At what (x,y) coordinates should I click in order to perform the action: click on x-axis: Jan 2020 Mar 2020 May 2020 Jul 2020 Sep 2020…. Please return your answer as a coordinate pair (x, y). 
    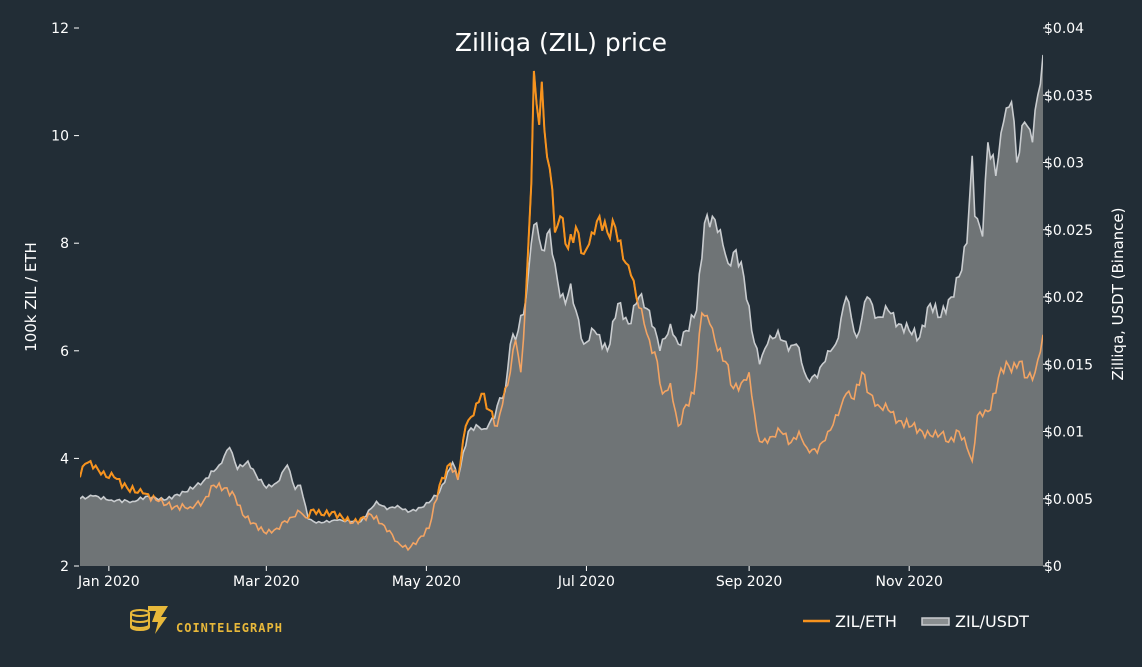
    Looking at the image, I should click on (510, 578).